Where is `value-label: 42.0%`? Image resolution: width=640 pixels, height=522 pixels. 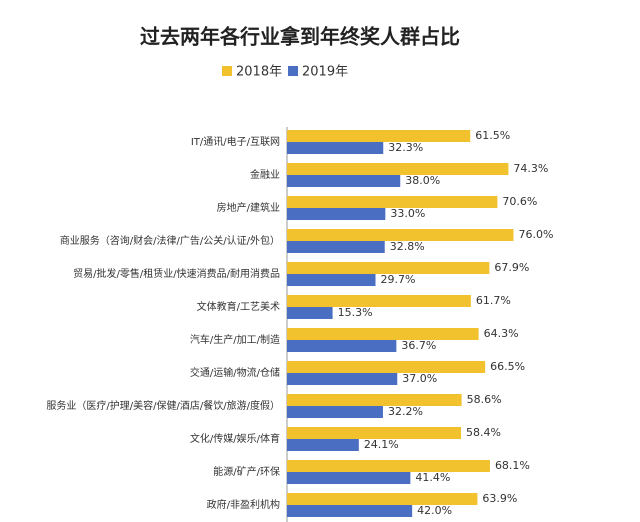
value-label: 42.0% is located at coordinates (434, 510).